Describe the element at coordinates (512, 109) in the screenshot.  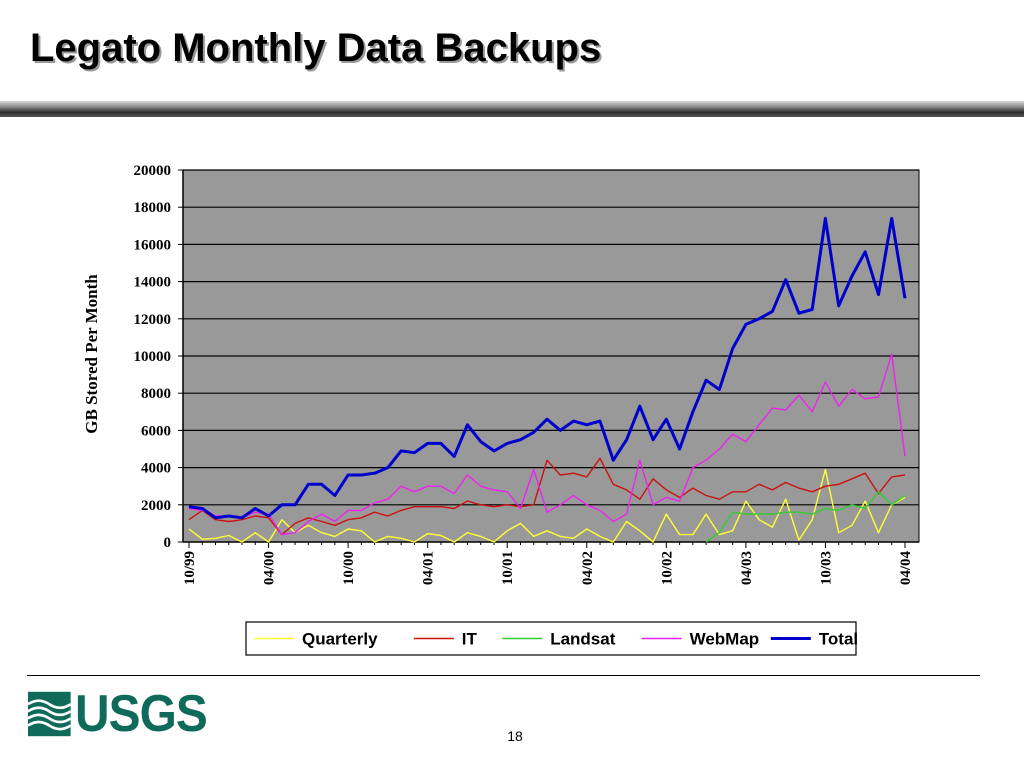
I see `title-divider` at that location.